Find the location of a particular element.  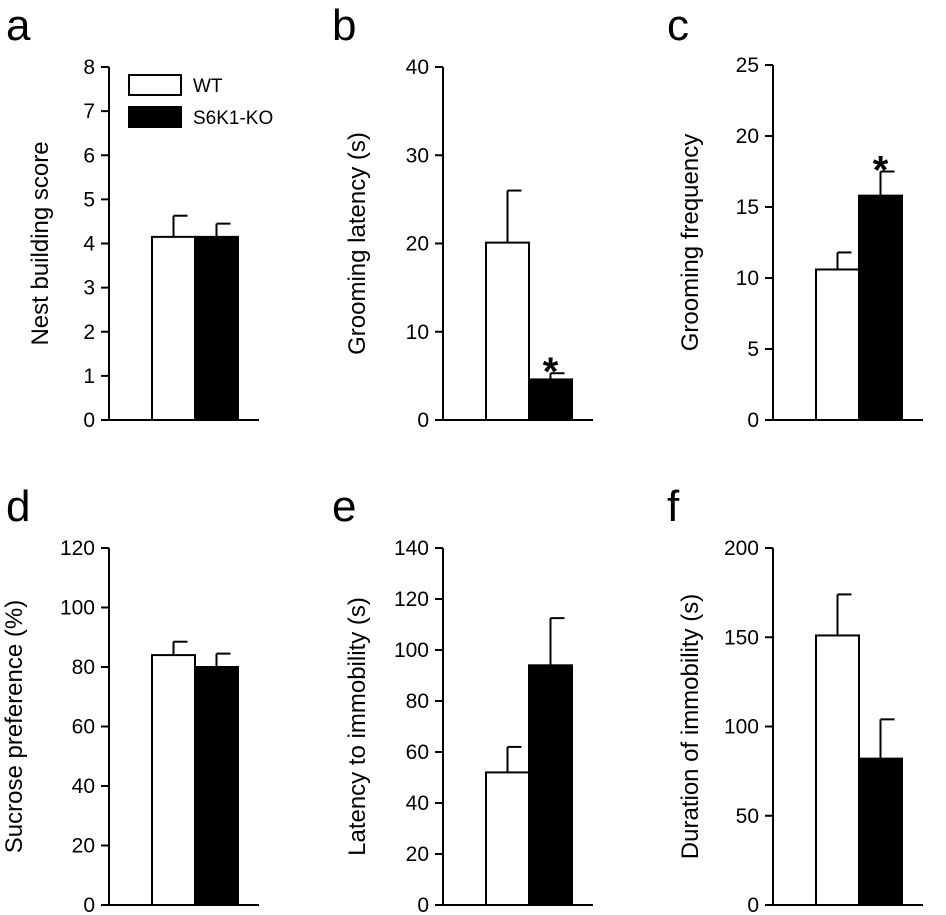

y-tick-label: 8 is located at coordinates (89, 67).